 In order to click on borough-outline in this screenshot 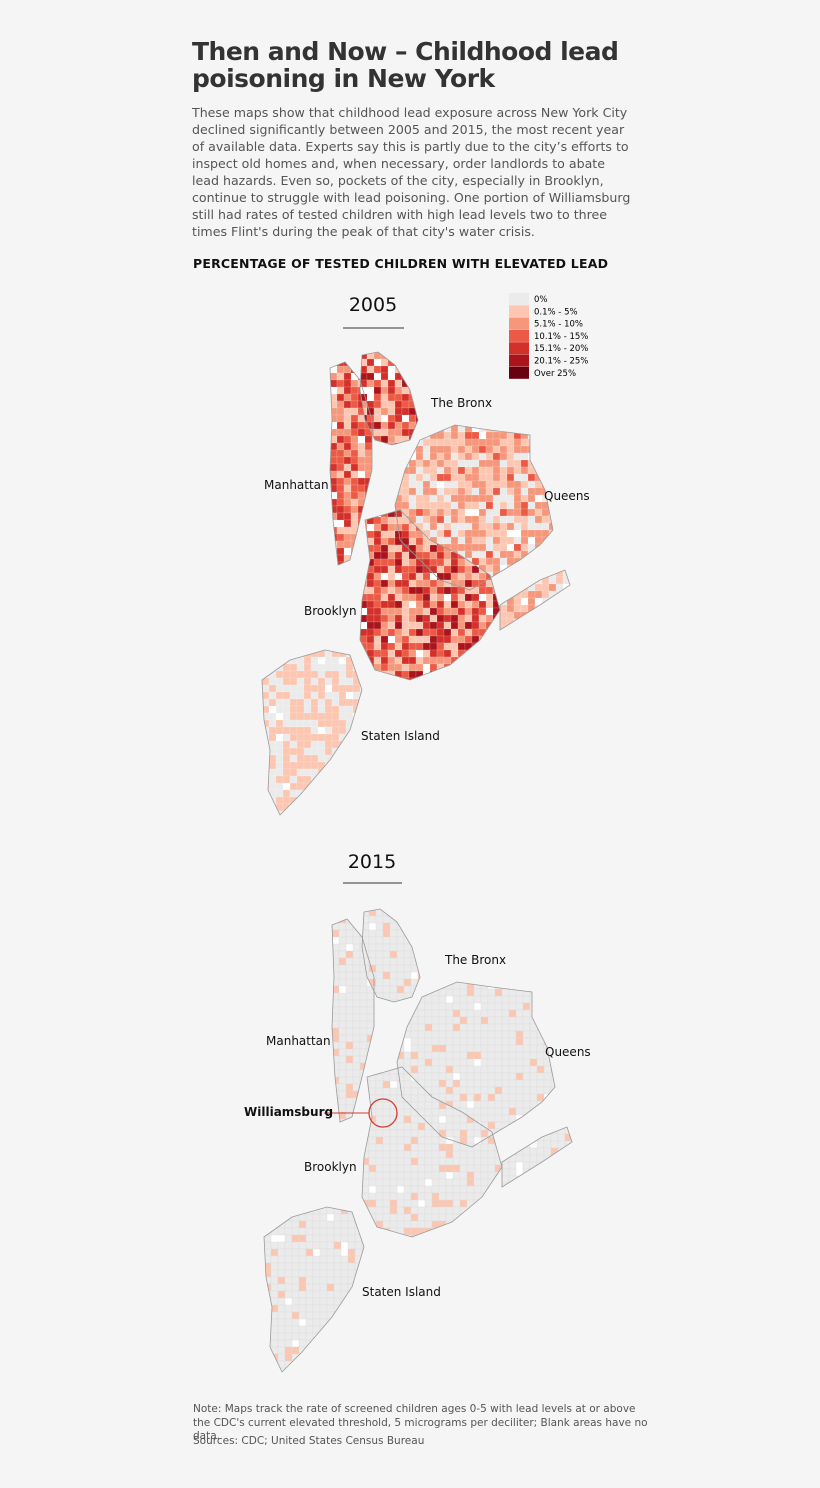, I will do `click(432, 1152)`.